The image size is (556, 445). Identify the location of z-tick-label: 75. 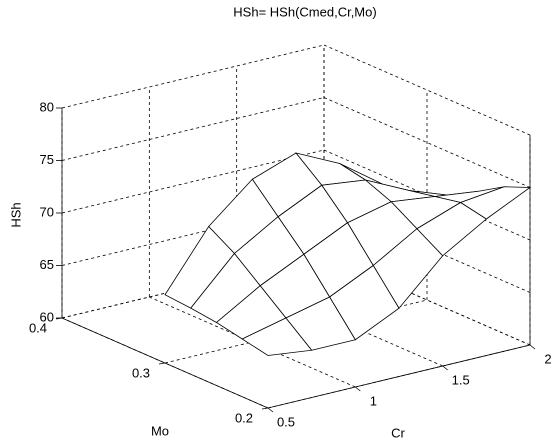
(47, 159).